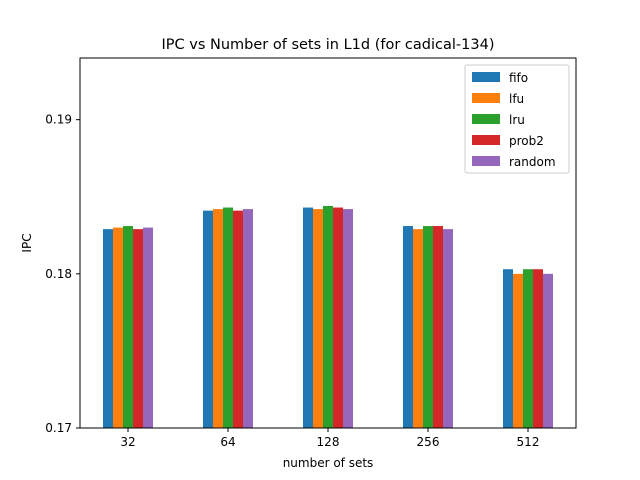 This screenshot has width=640, height=480. Describe the element at coordinates (227, 442) in the screenshot. I see `x-tick-label: 64` at that location.